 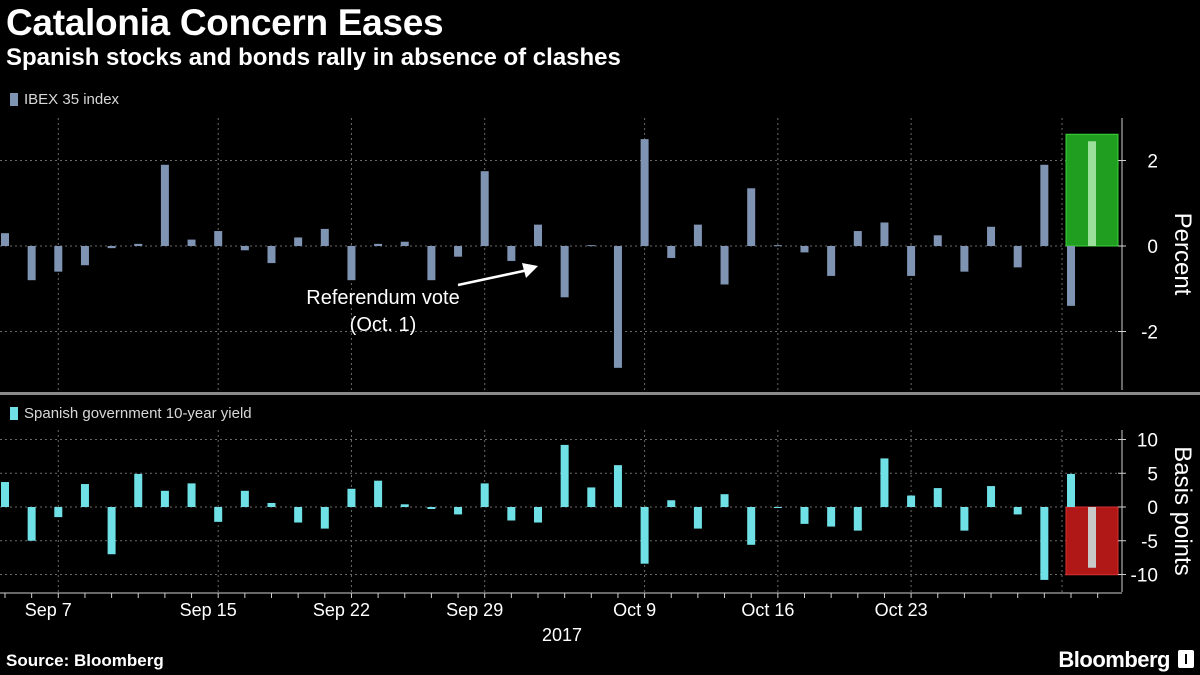 What do you see at coordinates (1144, 576) in the screenshot?
I see `y-tick-label: -10` at bounding box center [1144, 576].